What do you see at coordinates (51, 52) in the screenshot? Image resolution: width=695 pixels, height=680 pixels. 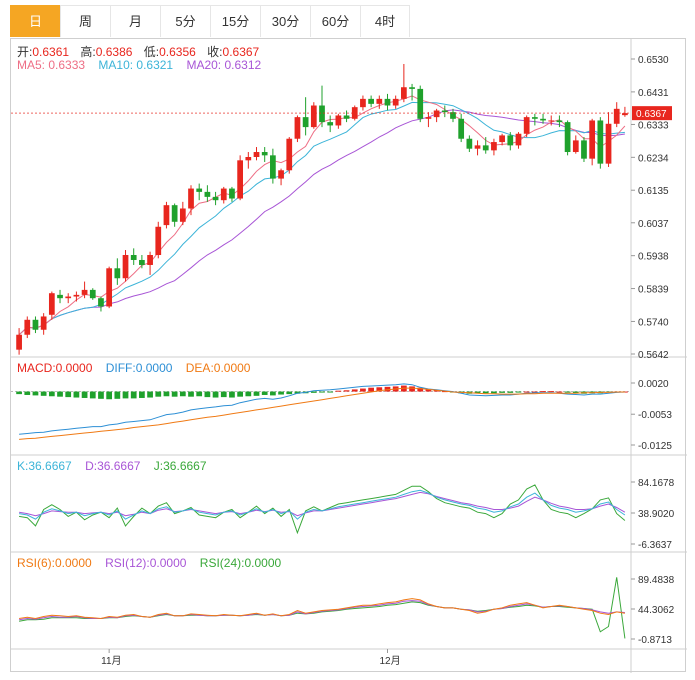 I see `open-value: 0.6361` at bounding box center [51, 52].